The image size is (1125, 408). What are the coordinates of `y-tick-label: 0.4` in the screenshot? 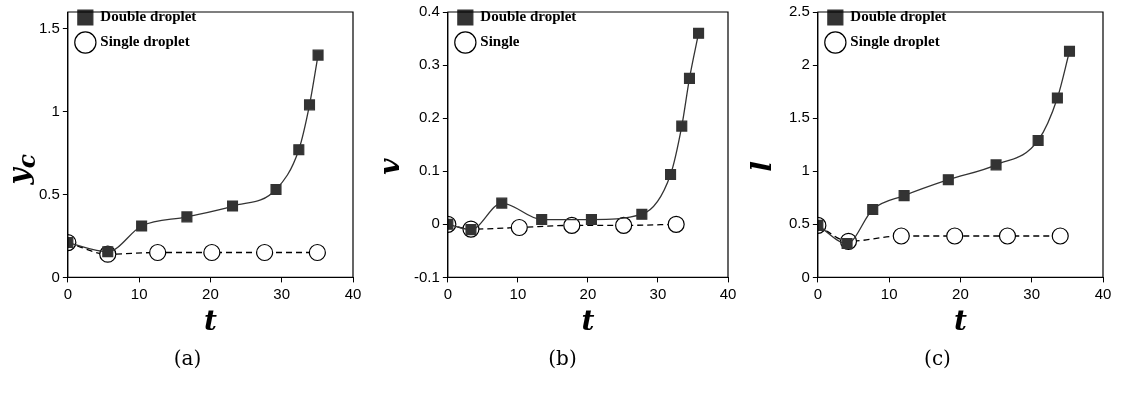 It's located at (429, 11).